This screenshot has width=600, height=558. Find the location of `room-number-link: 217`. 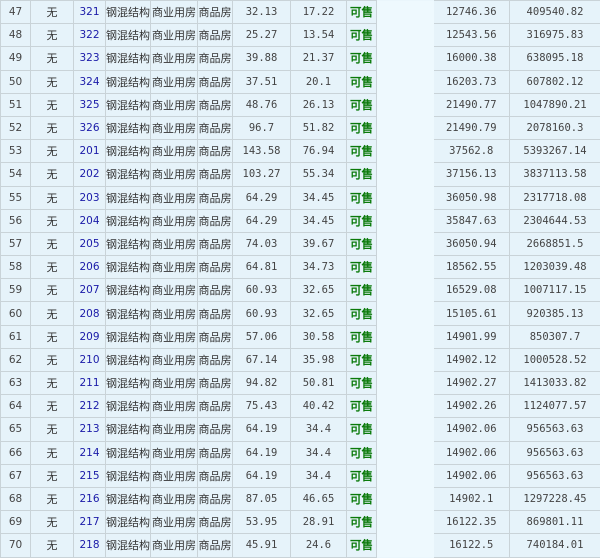

room-number-link: 217 is located at coordinates (90, 522).